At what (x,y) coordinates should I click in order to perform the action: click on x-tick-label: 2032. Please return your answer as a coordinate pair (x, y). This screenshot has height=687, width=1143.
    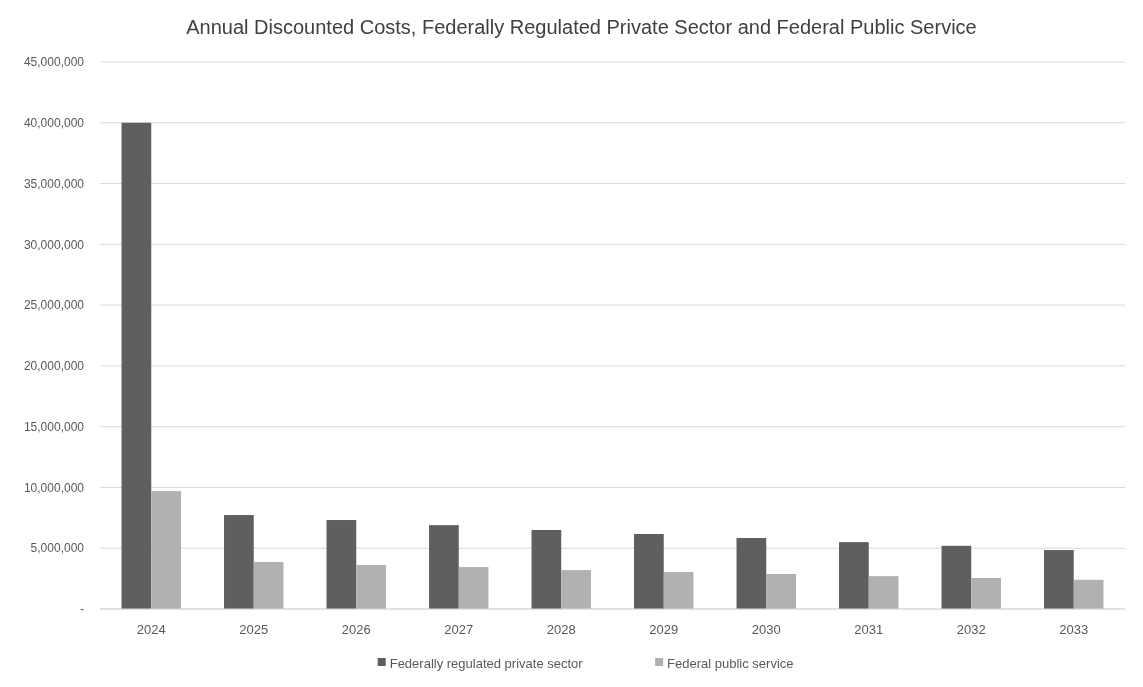
    Looking at the image, I should click on (971, 629).